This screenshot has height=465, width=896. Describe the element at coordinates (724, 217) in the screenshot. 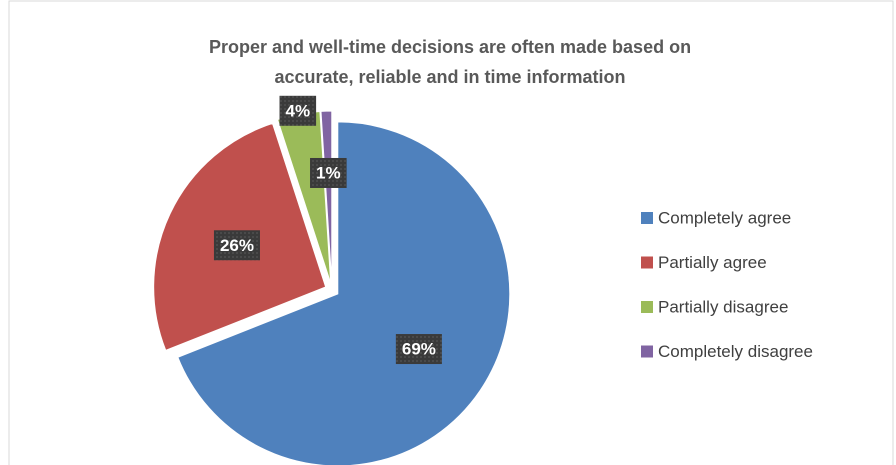

I see `legend-label: Completely agree` at that location.